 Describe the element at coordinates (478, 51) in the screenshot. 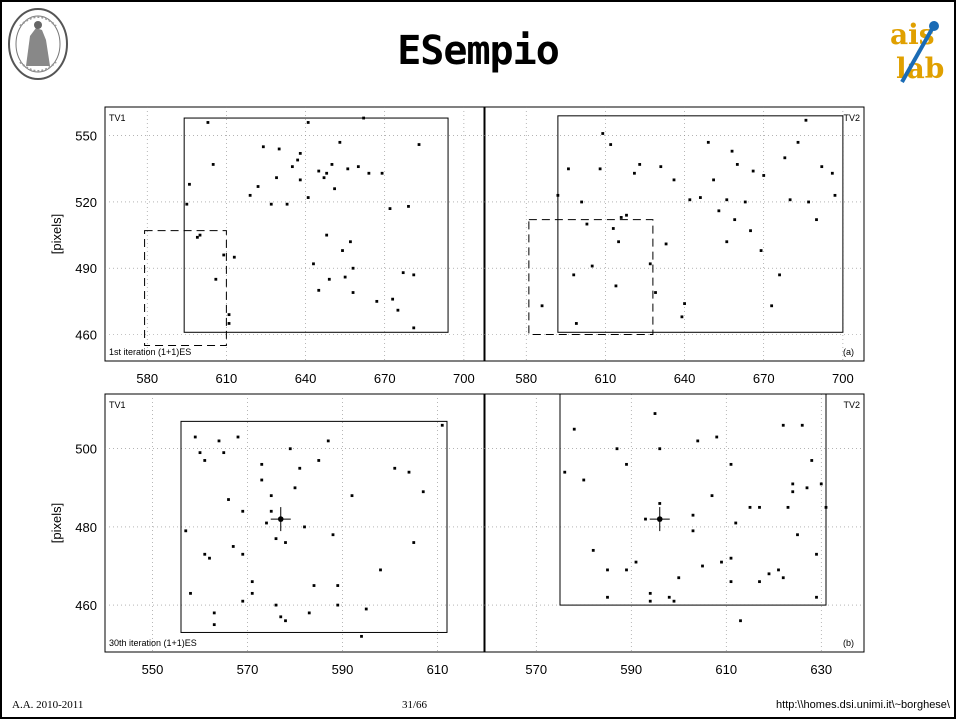

I see `slide-title: ESempio` at that location.